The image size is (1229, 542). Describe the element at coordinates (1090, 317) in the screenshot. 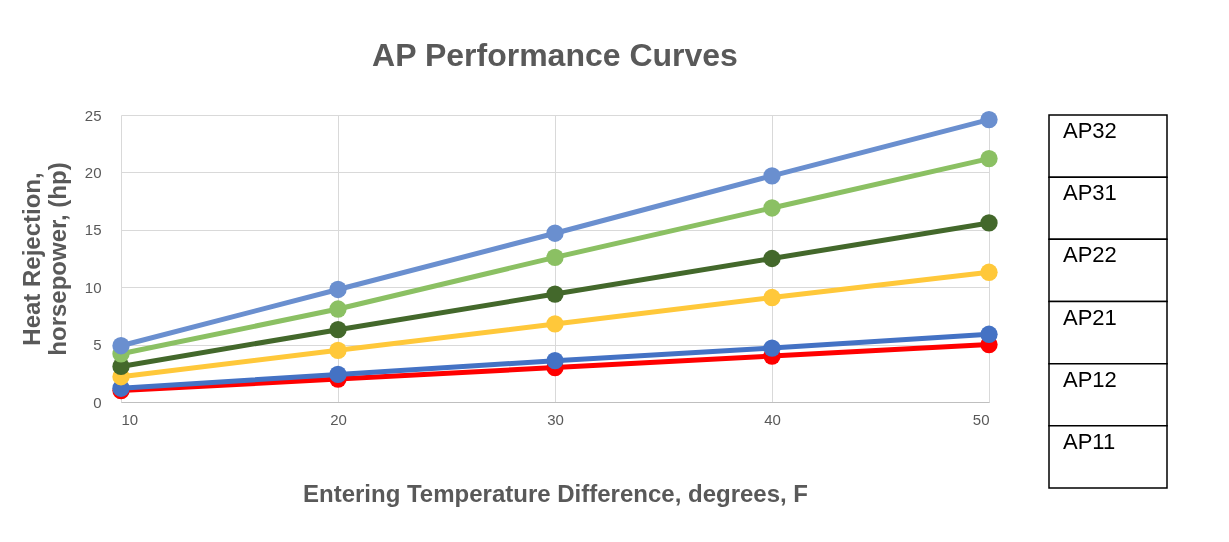

I see `text: AP21` at that location.